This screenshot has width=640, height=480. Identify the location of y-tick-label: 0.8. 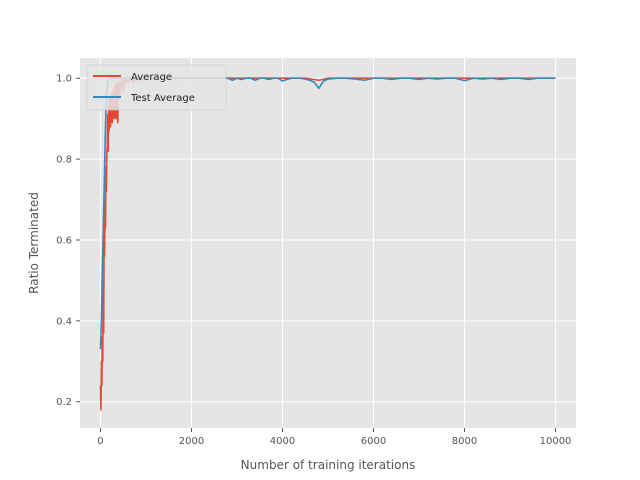
(64, 160).